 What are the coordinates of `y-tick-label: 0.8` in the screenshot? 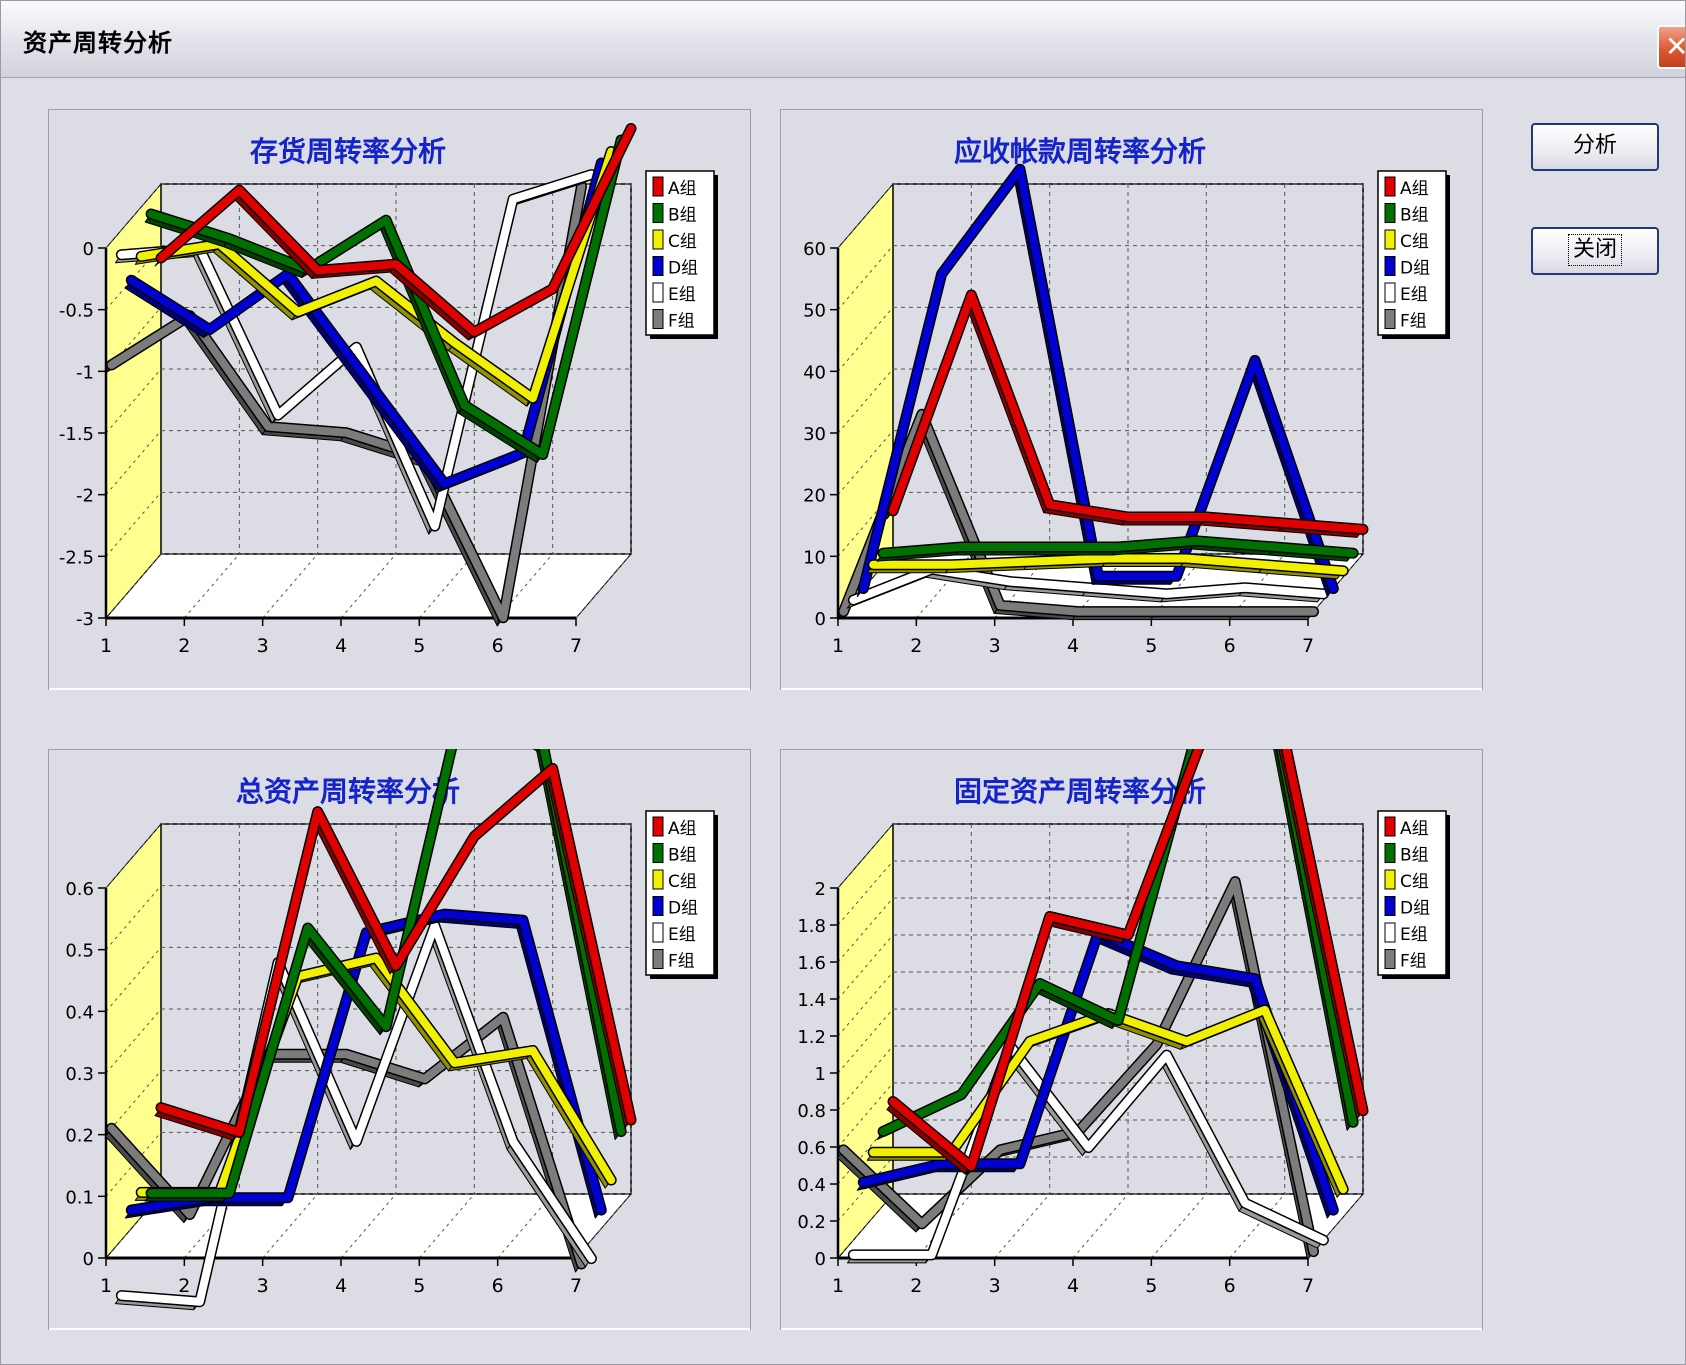 It's located at (811, 1111).